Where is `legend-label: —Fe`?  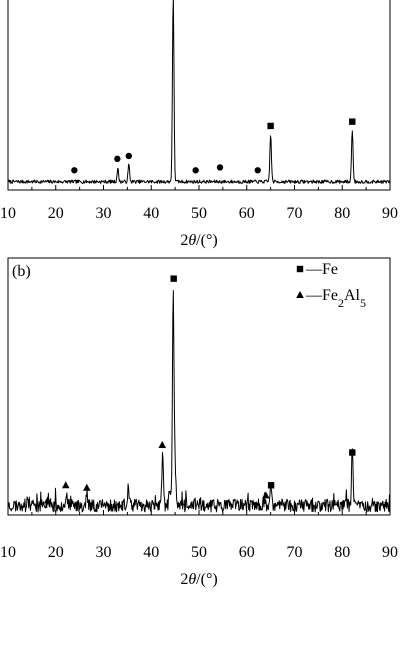
legend-label: —Fe is located at coordinates (321, 269).